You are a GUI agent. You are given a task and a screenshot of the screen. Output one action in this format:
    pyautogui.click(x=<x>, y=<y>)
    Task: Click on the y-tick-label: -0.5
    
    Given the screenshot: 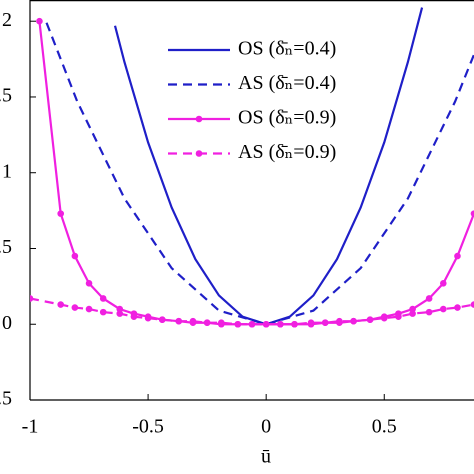 What is the action you would take?
    pyautogui.click(x=6, y=399)
    